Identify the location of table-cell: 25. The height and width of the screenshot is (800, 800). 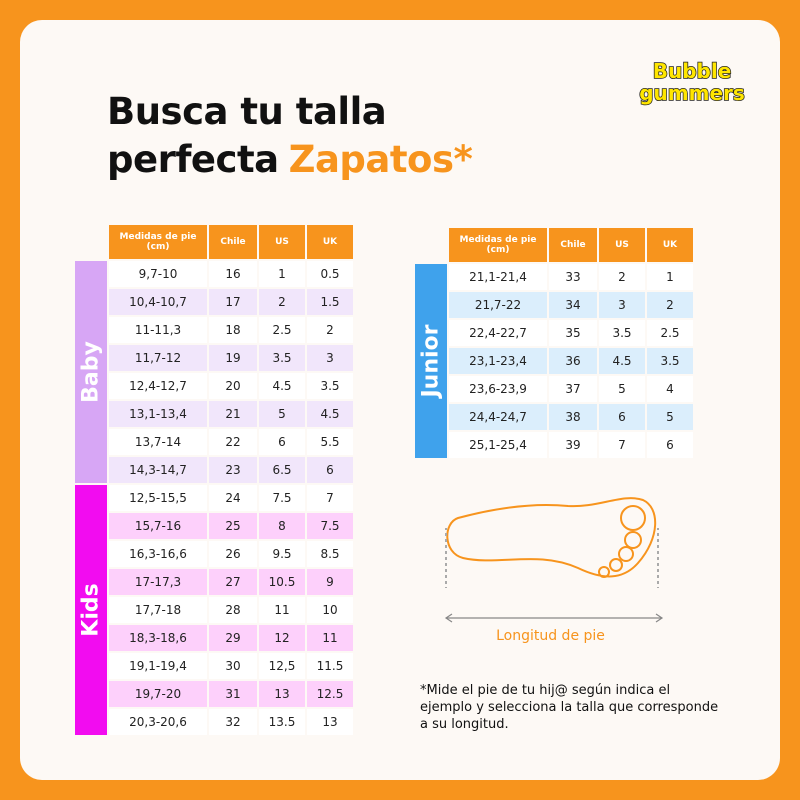
(233, 526).